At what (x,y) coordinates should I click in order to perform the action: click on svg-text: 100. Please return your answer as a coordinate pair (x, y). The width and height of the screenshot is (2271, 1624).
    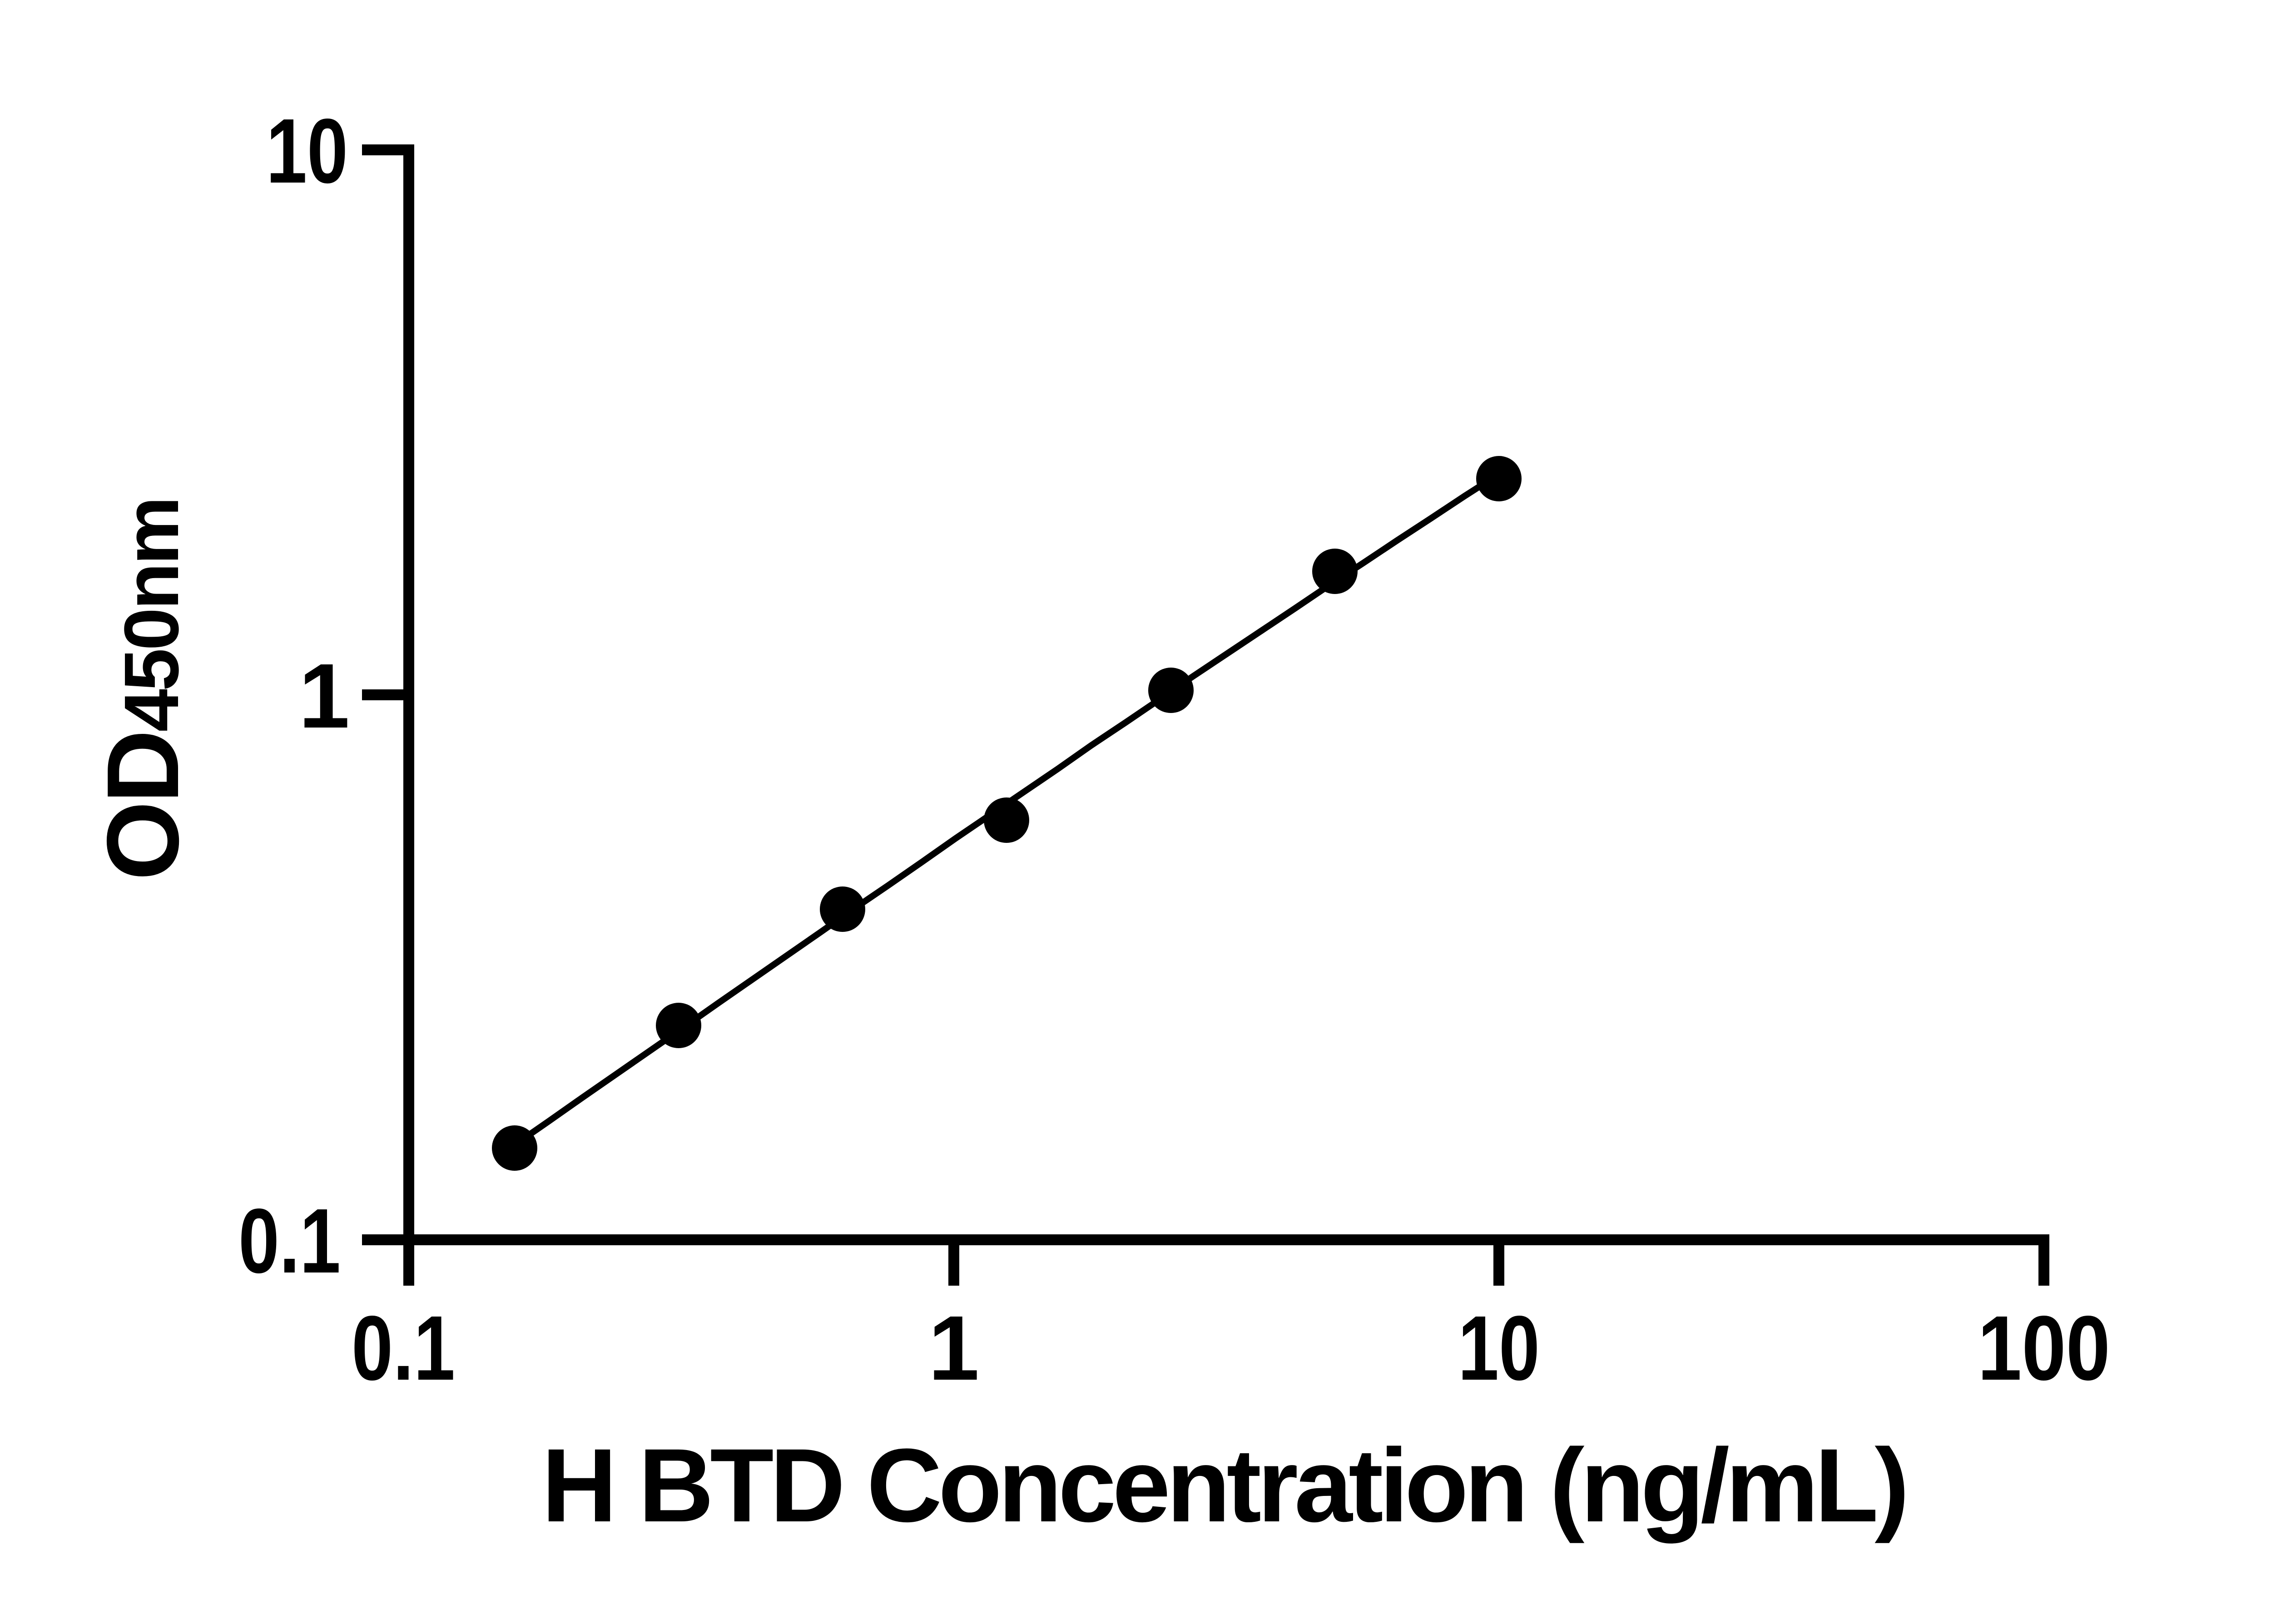
    Looking at the image, I should click on (2044, 1348).